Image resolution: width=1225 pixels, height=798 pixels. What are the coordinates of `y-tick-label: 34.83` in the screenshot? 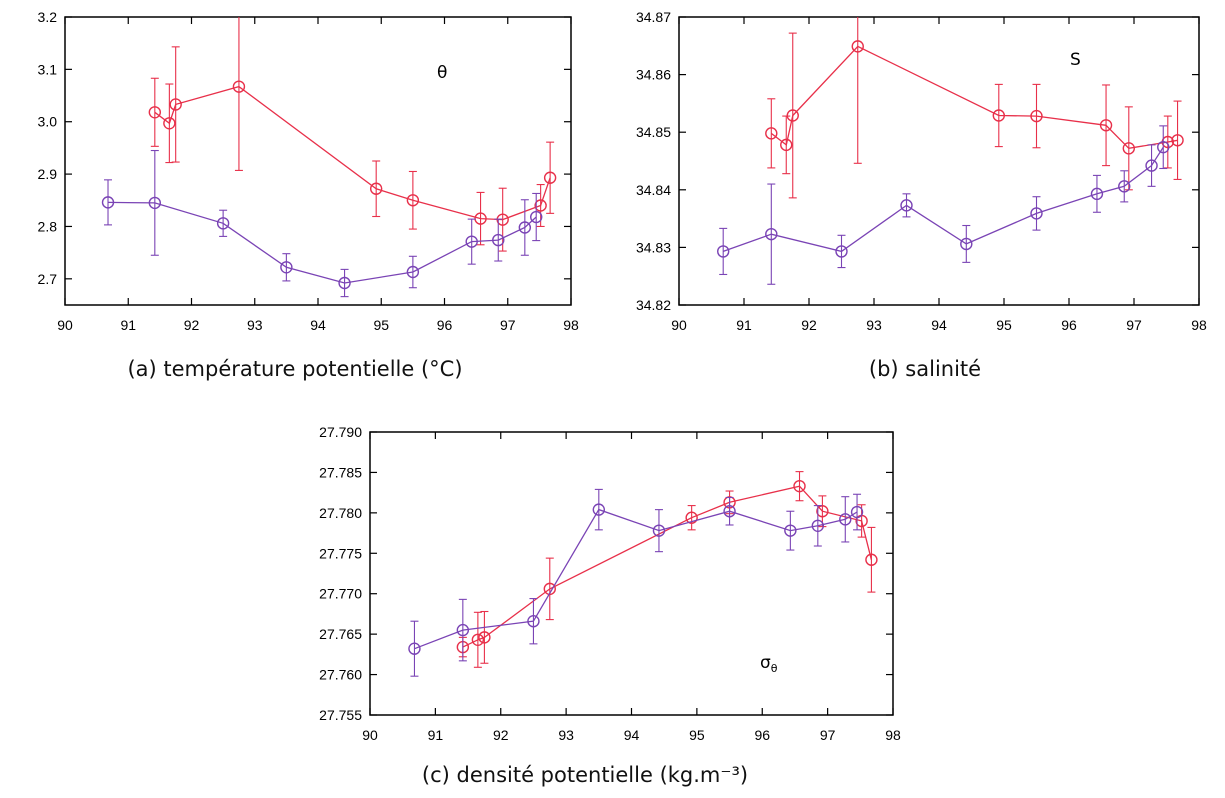 It's located at (653, 247).